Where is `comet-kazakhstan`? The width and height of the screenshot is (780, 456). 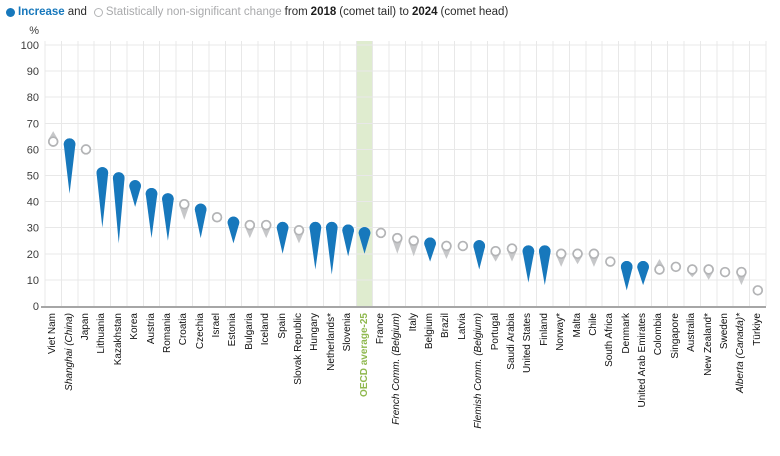
comet-kazakhstan is located at coordinates (118, 208).